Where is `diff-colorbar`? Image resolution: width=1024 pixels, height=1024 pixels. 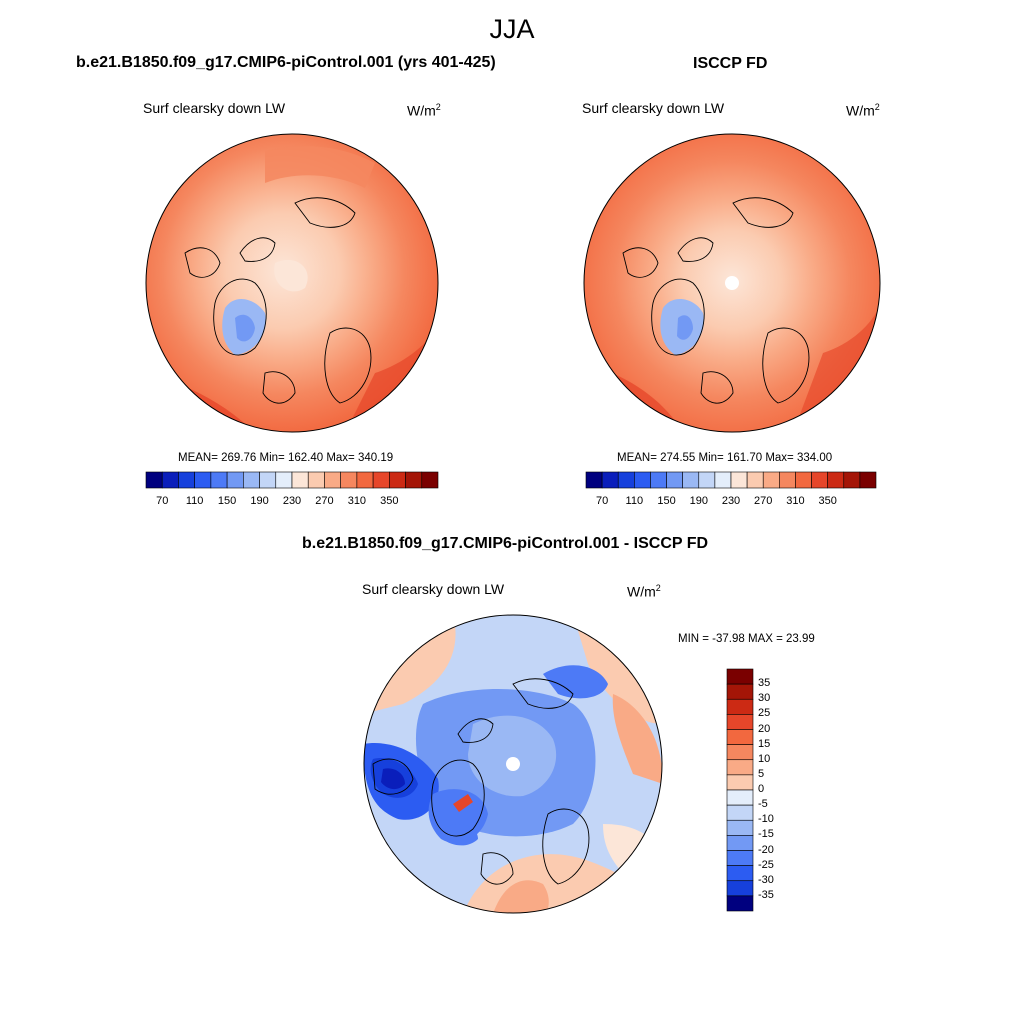
diff-colorbar is located at coordinates (740, 790).